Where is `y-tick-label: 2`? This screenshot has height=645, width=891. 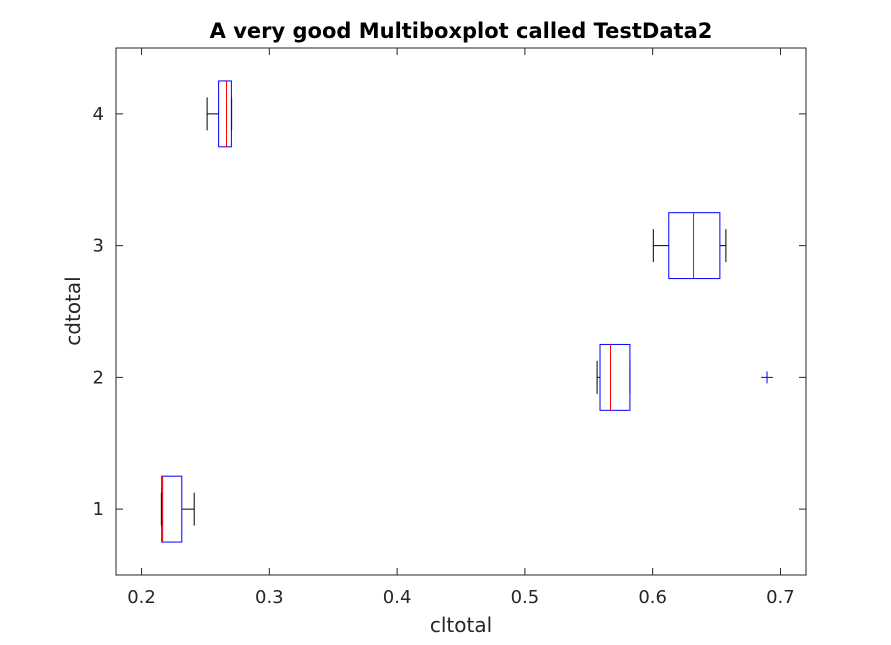 y-tick-label: 2 is located at coordinates (98, 377).